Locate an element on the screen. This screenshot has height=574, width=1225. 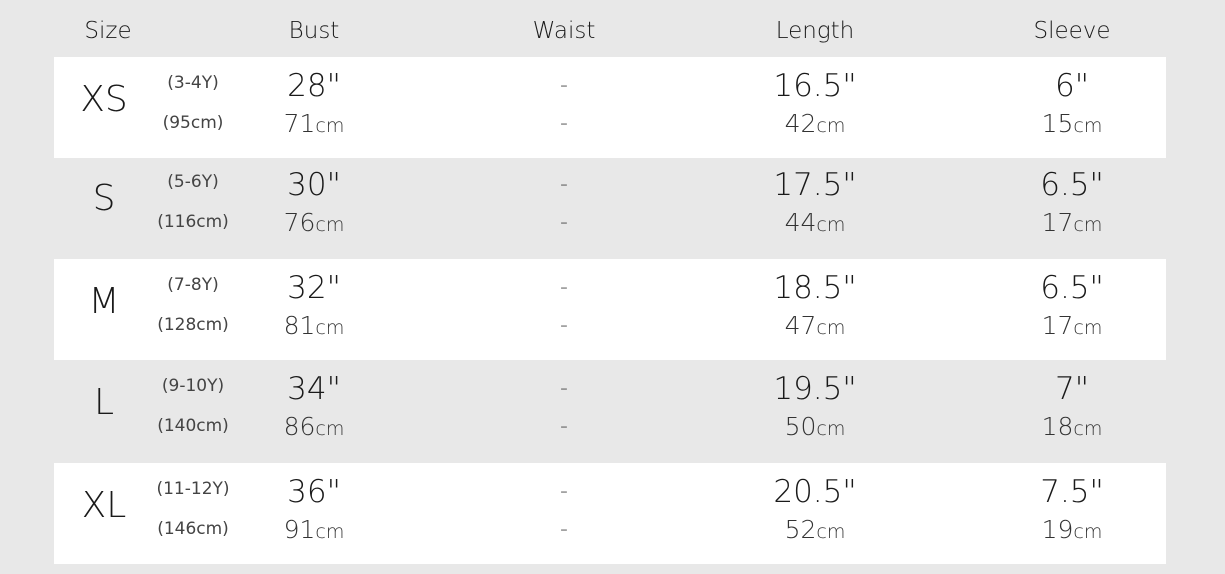
bust-cm: 71cm is located at coordinates (314, 125).